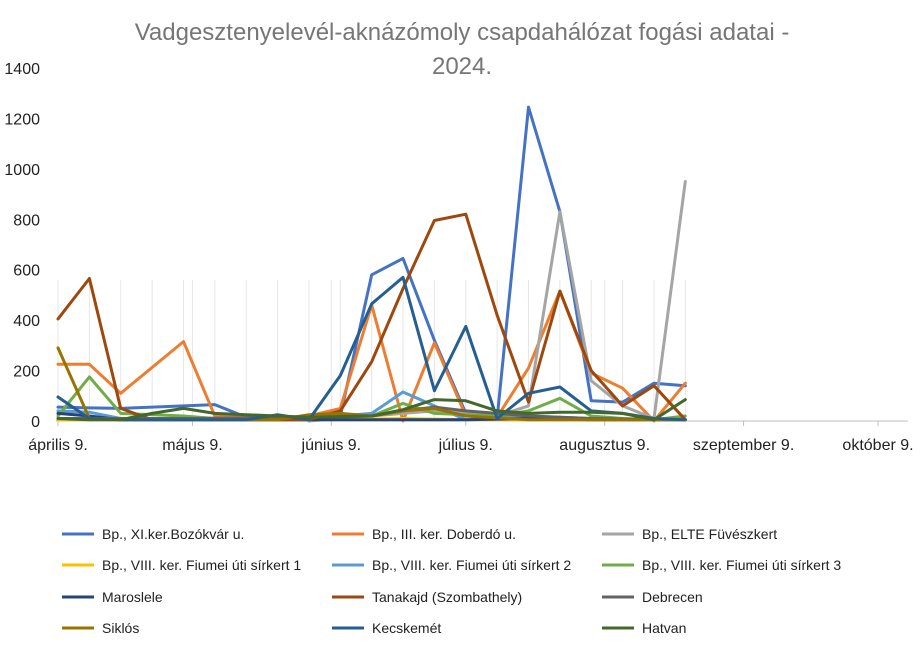  What do you see at coordinates (26, 220) in the screenshot?
I see `y-tick-label-800: 800` at bounding box center [26, 220].